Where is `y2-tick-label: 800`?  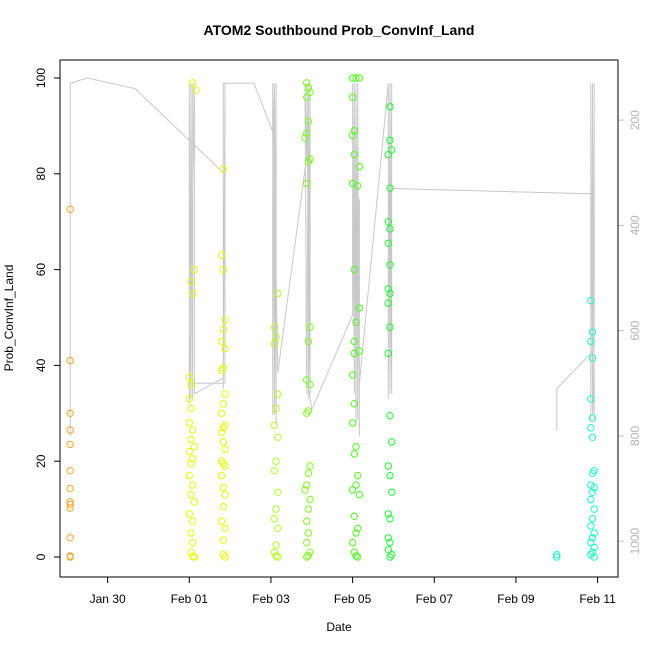 y2-tick-label: 800 is located at coordinates (635, 436).